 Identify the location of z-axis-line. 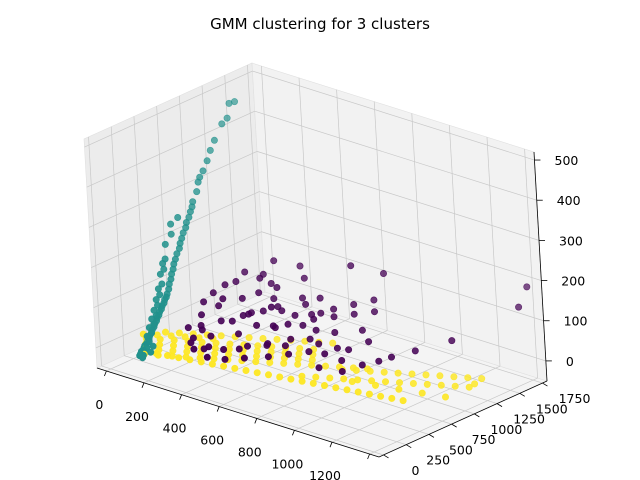
(540, 266).